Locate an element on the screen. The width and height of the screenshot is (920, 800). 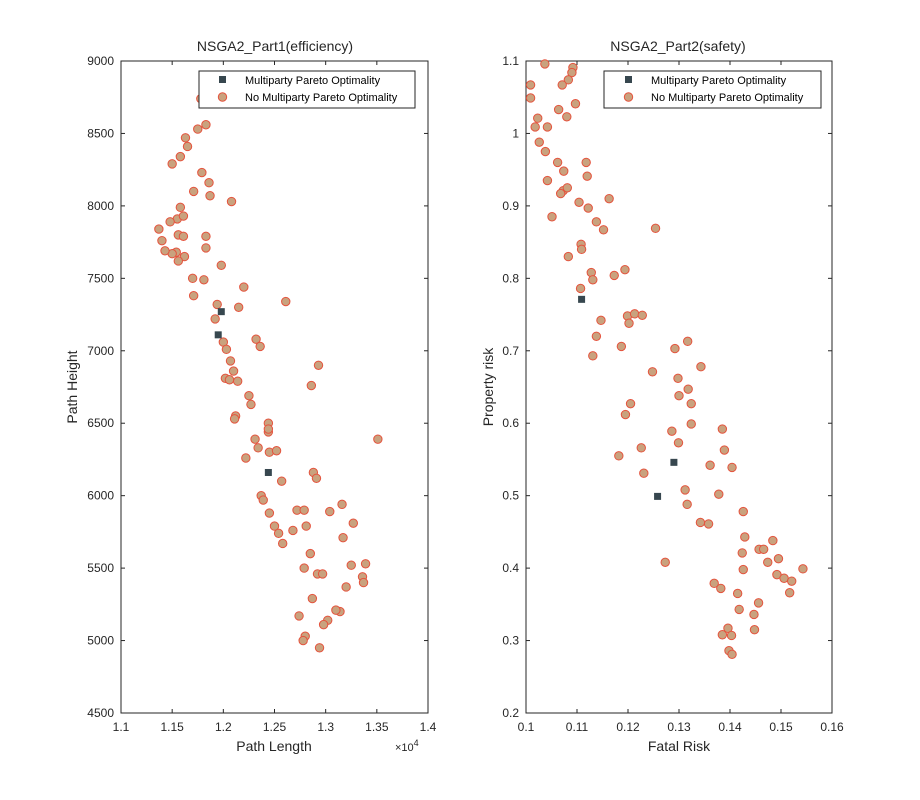
legend-box is located at coordinates (712, 89).